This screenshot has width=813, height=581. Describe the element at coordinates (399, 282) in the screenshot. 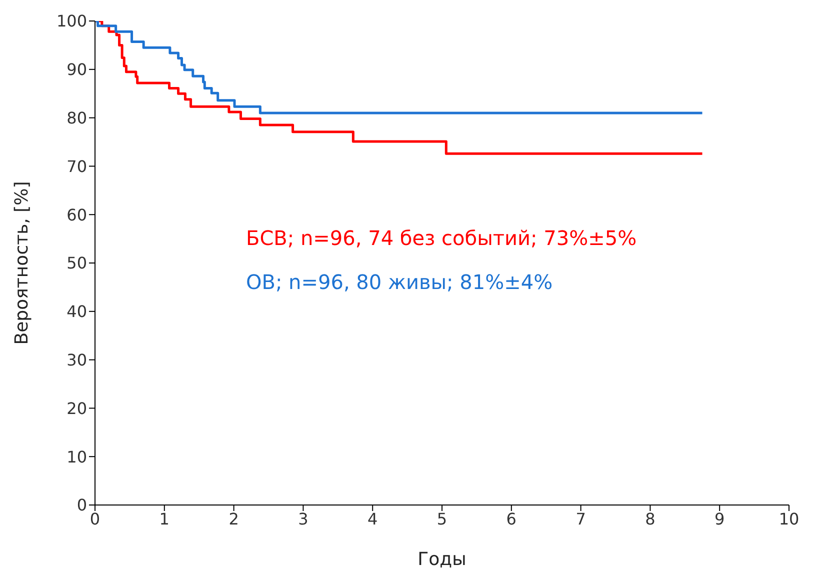

I see `text: ОВ; n=96, 80 живы; 81%±4%` at that location.